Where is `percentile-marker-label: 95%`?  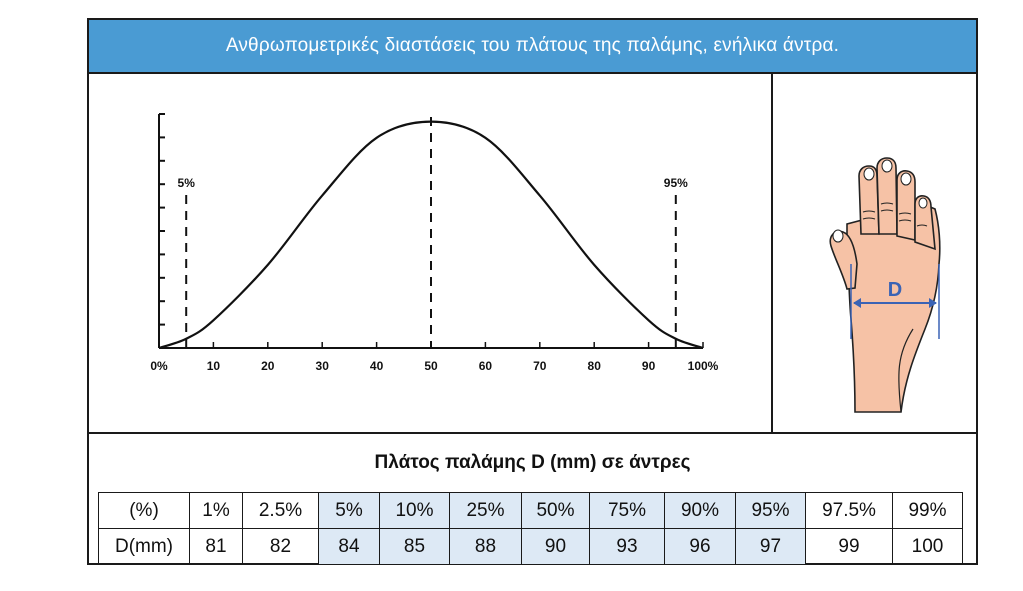
percentile-marker-label: 95% is located at coordinates (676, 183).